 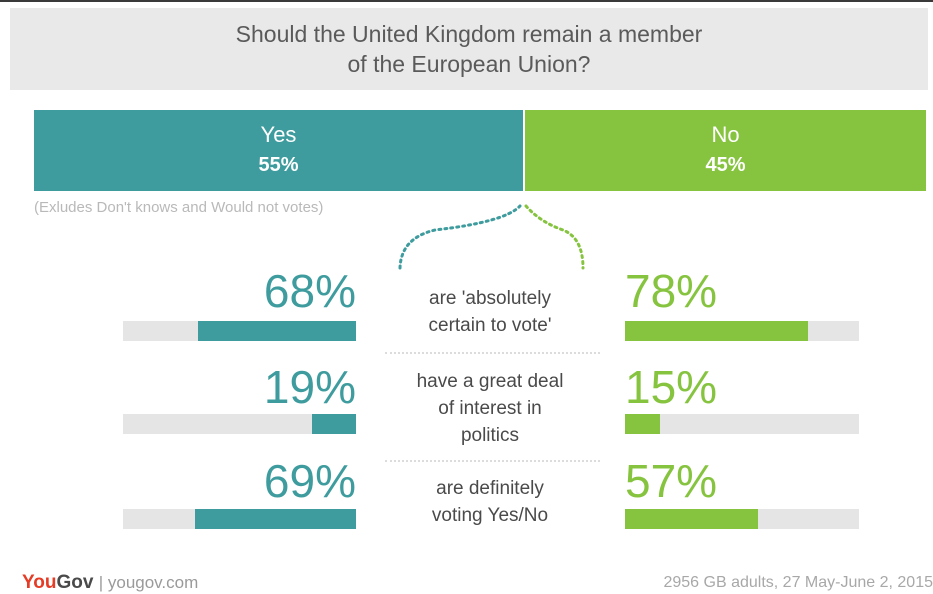 What do you see at coordinates (671, 481) in the screenshot?
I see `no-percent-label: 57%` at bounding box center [671, 481].